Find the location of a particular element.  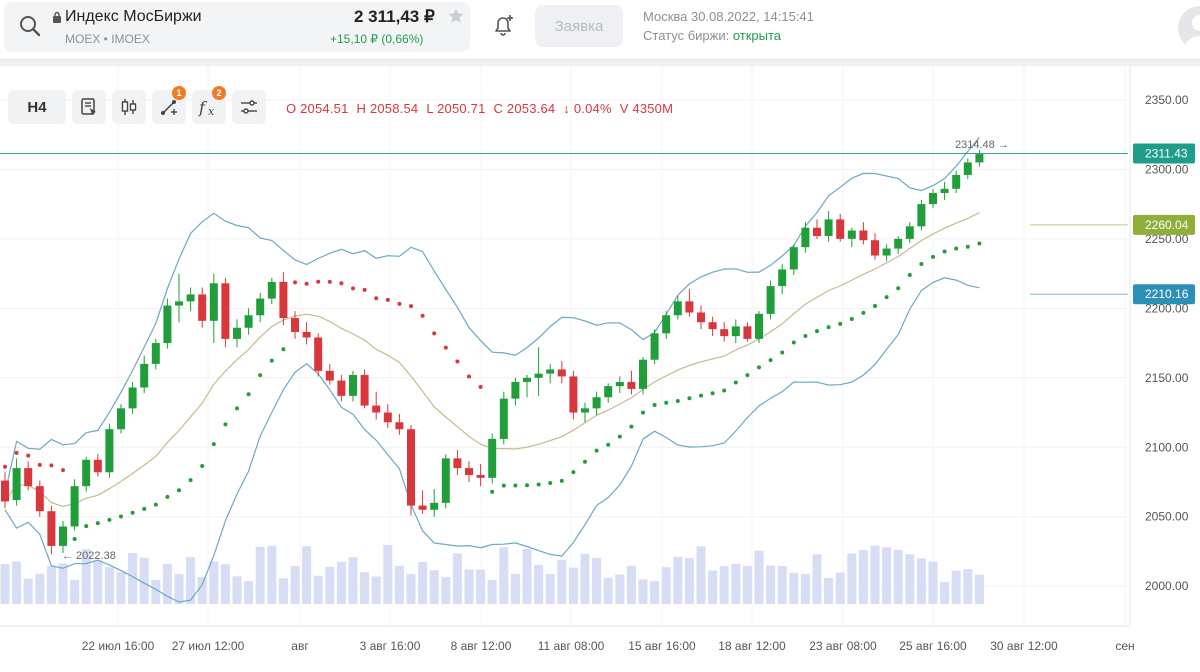

star-icon is located at coordinates (456, 16).